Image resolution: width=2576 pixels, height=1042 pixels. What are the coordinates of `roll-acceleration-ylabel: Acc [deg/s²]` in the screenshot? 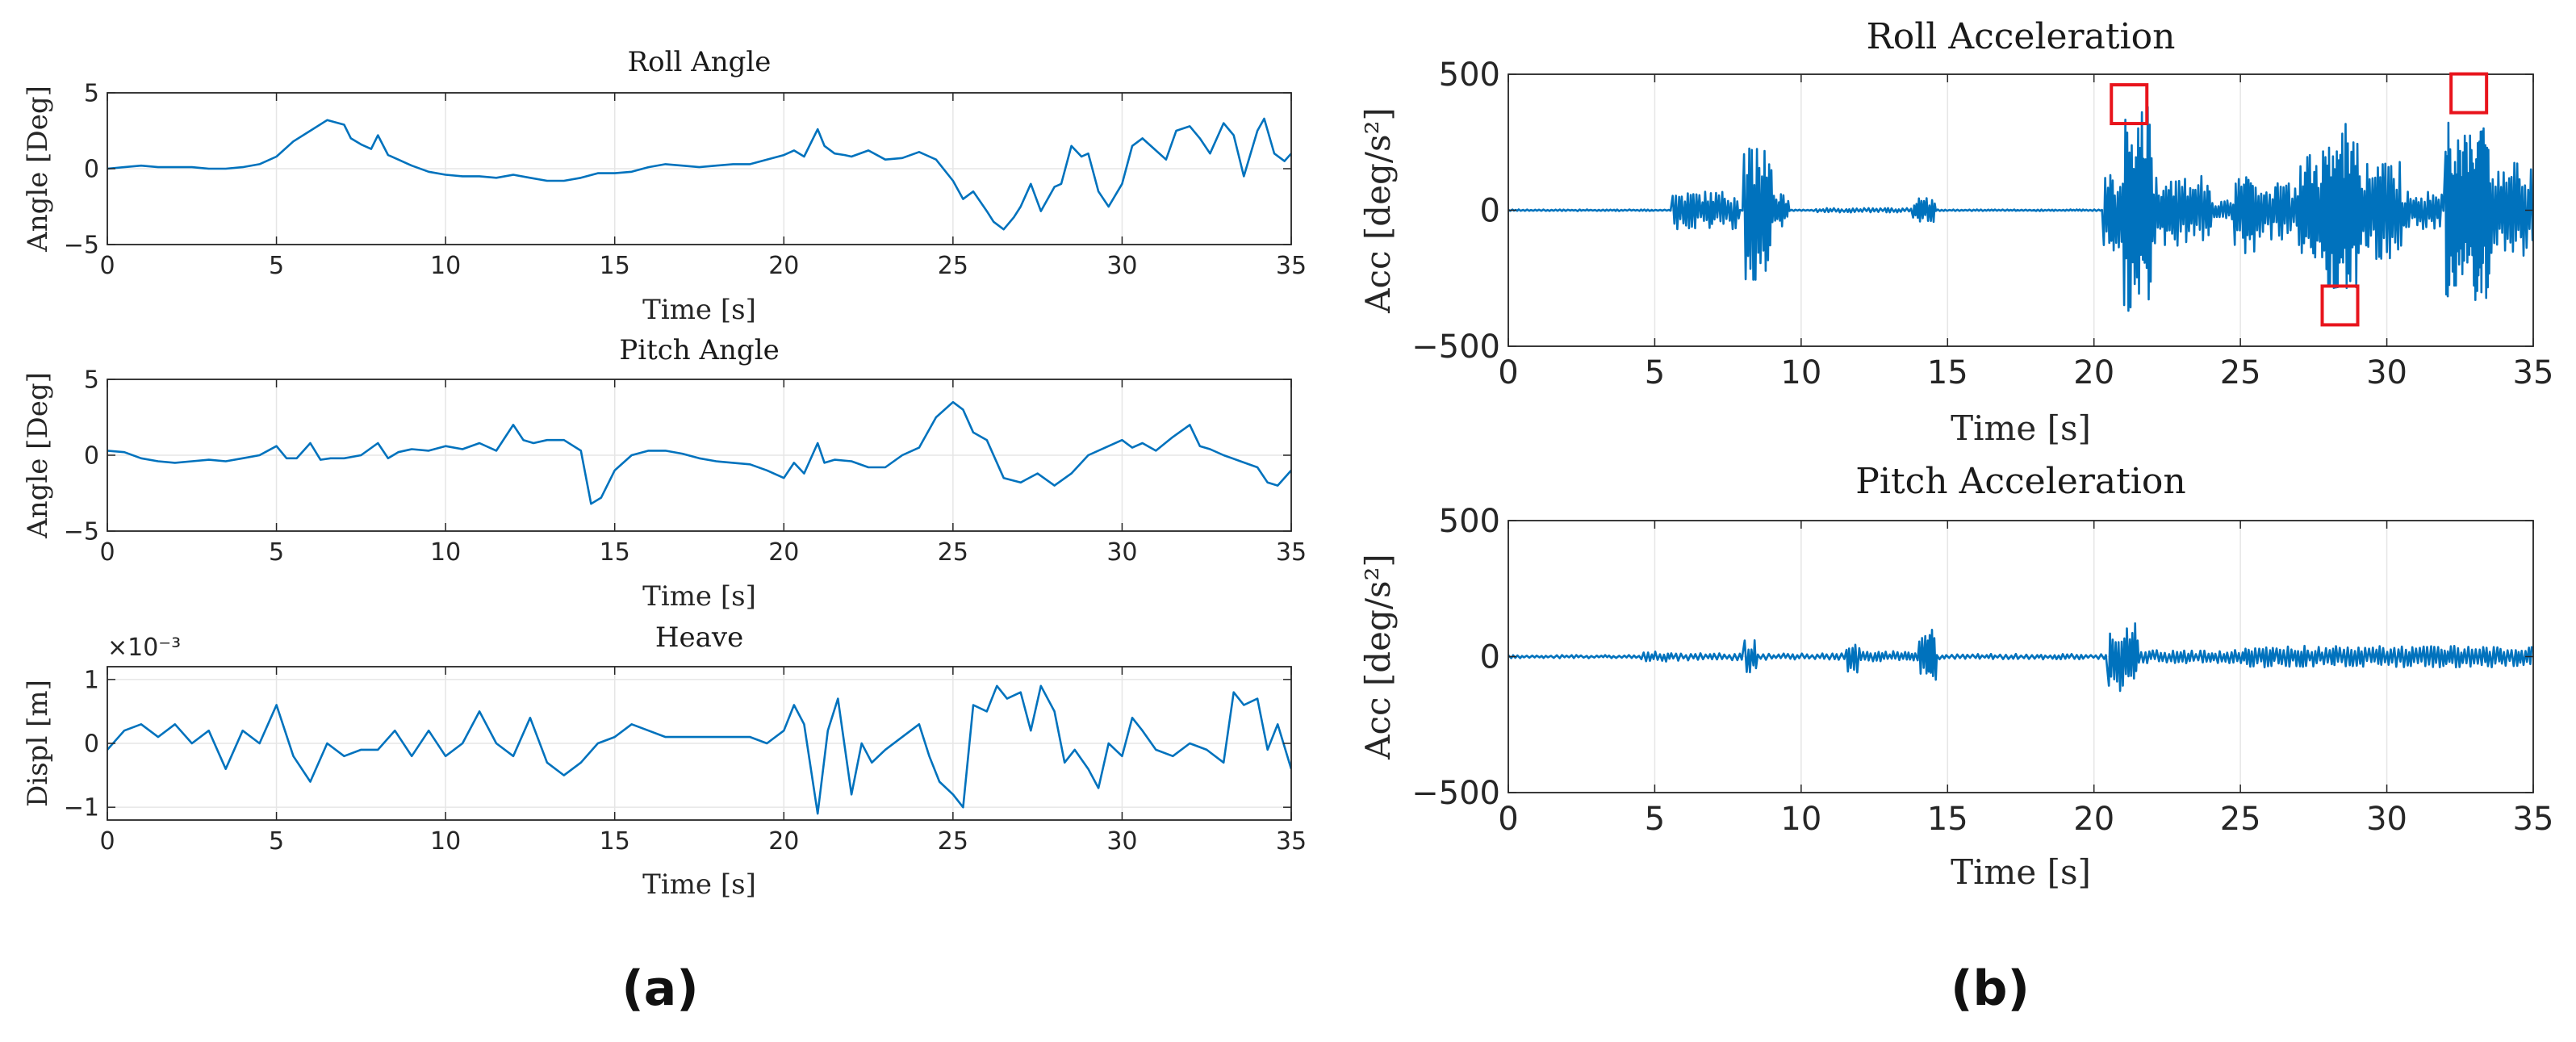 It's located at (1378, 211).